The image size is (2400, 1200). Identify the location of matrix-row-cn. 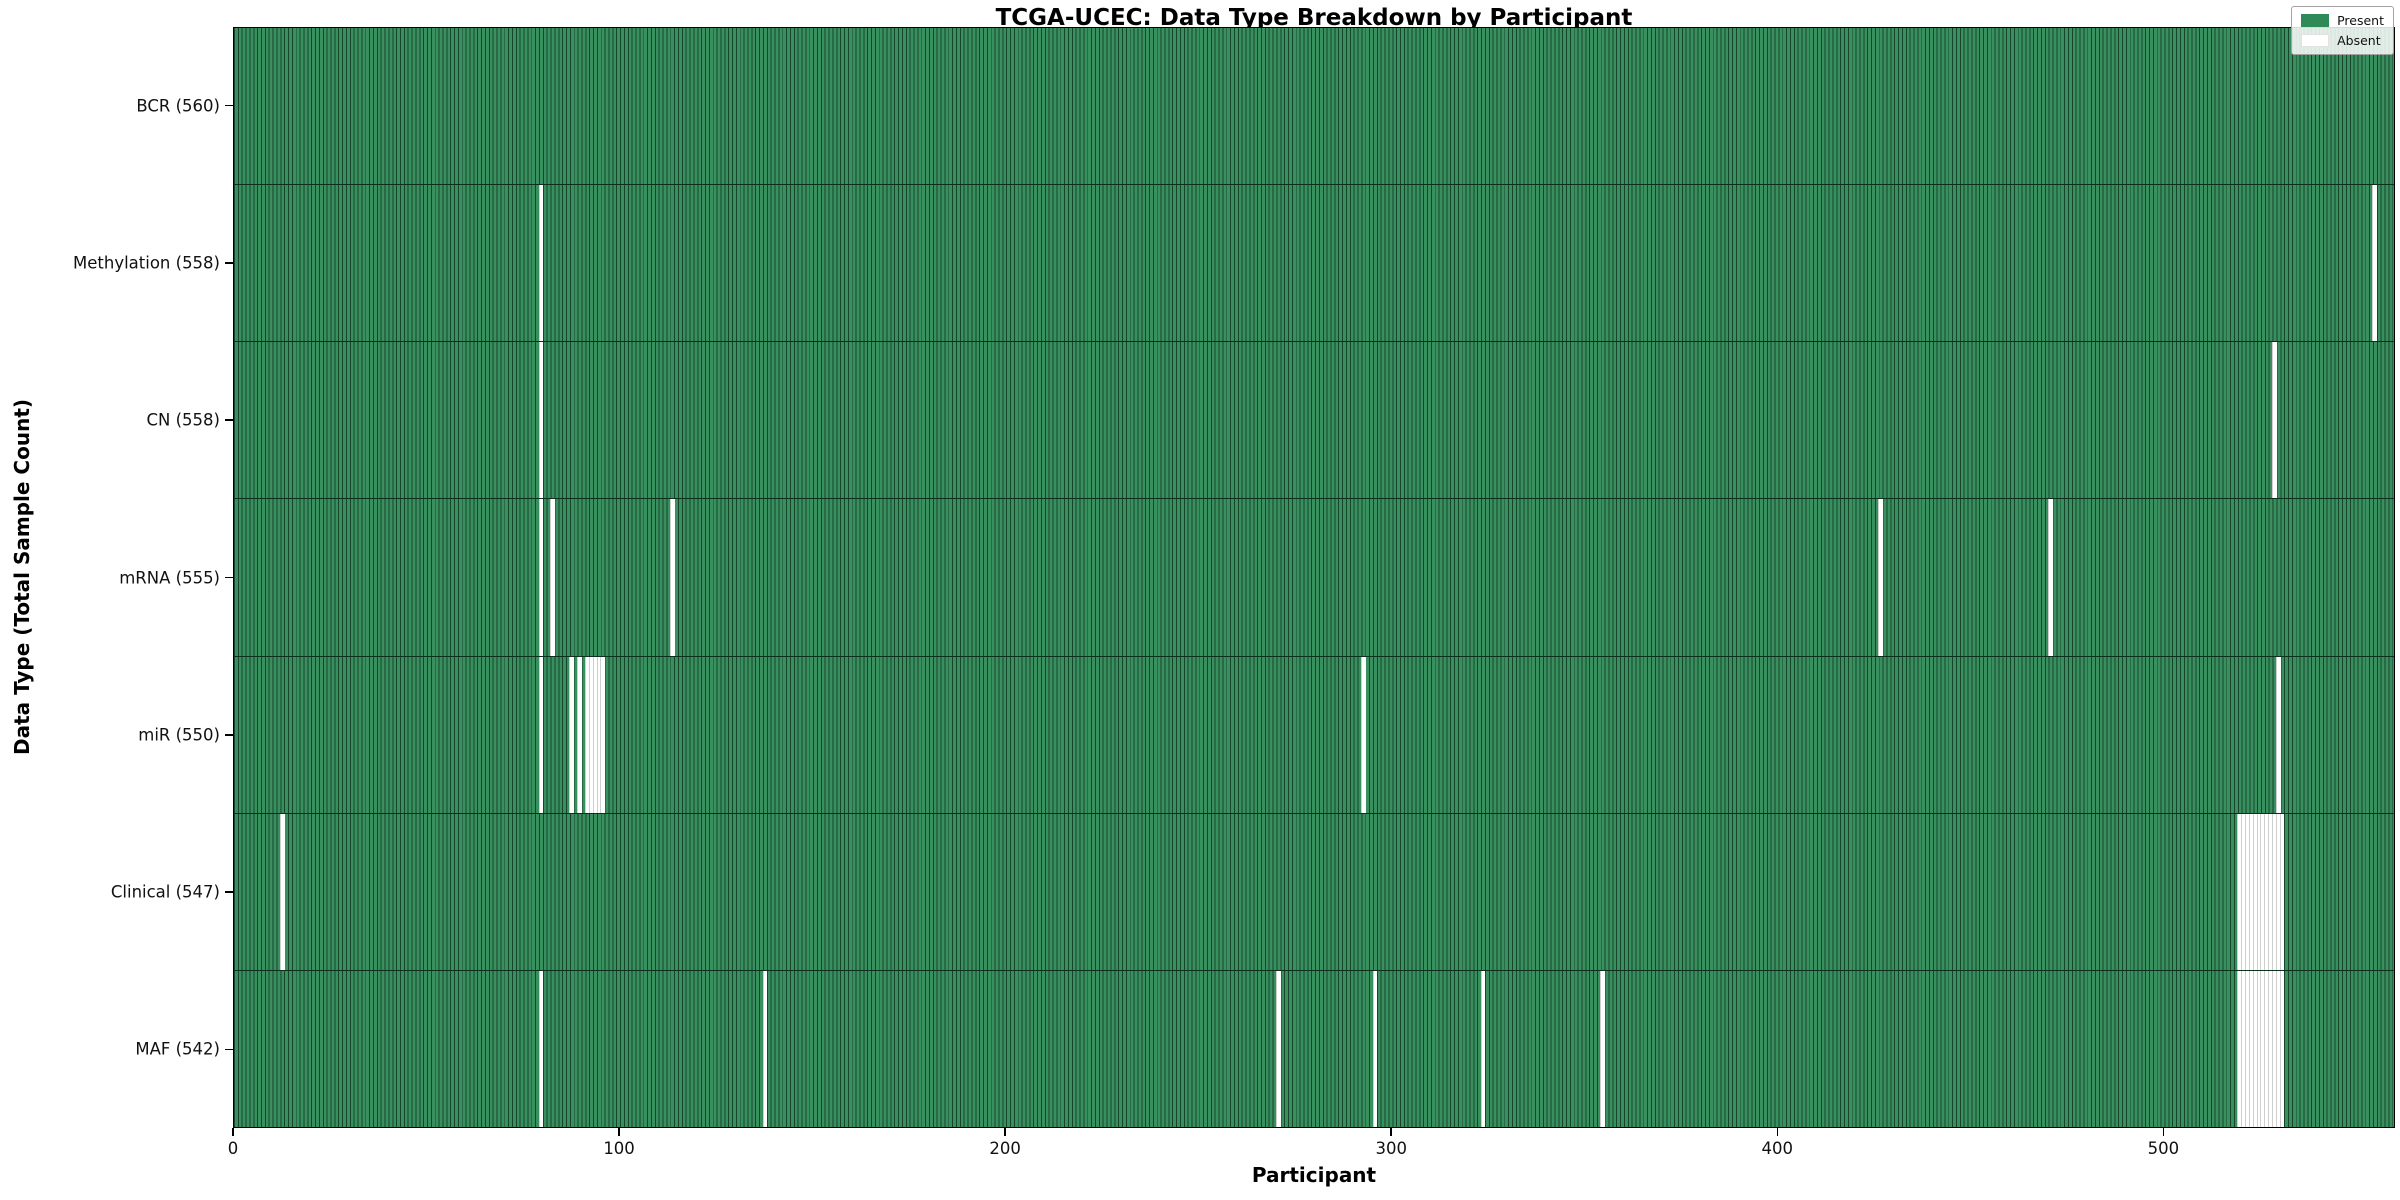
(1314, 420).